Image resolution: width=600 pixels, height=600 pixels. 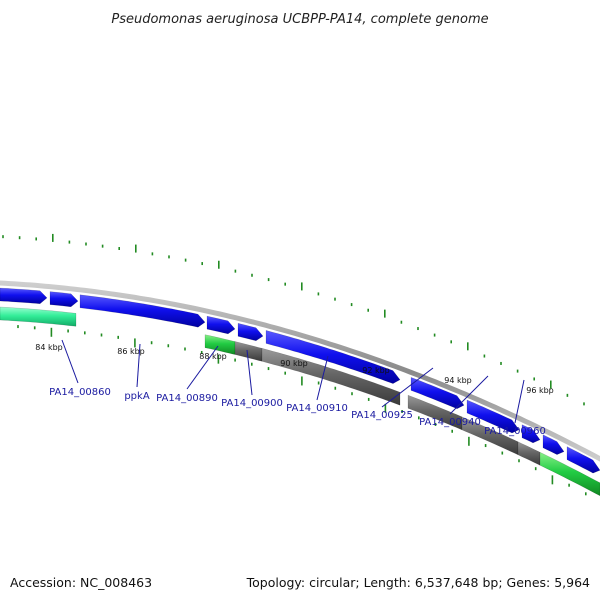 What do you see at coordinates (252, 403) in the screenshot?
I see `gene-label: PA14_00900` at bounding box center [252, 403].